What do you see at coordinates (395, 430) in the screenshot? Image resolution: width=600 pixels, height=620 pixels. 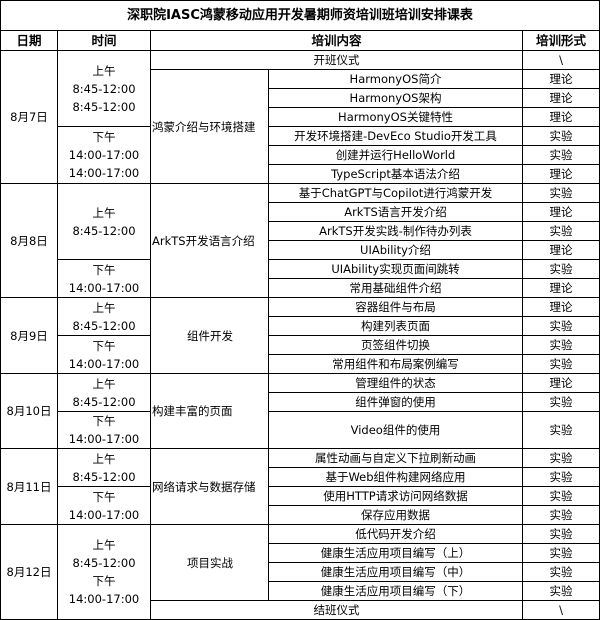 I see `content-cell: Video组件的使用` at bounding box center [395, 430].